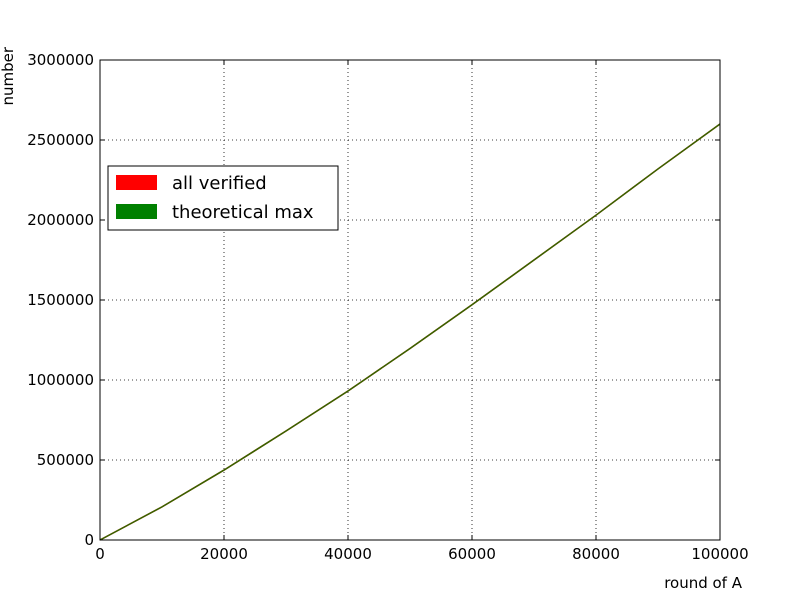 The width and height of the screenshot is (800, 600). What do you see at coordinates (223, 198) in the screenshot?
I see `legend: all verified theoretical max` at bounding box center [223, 198].